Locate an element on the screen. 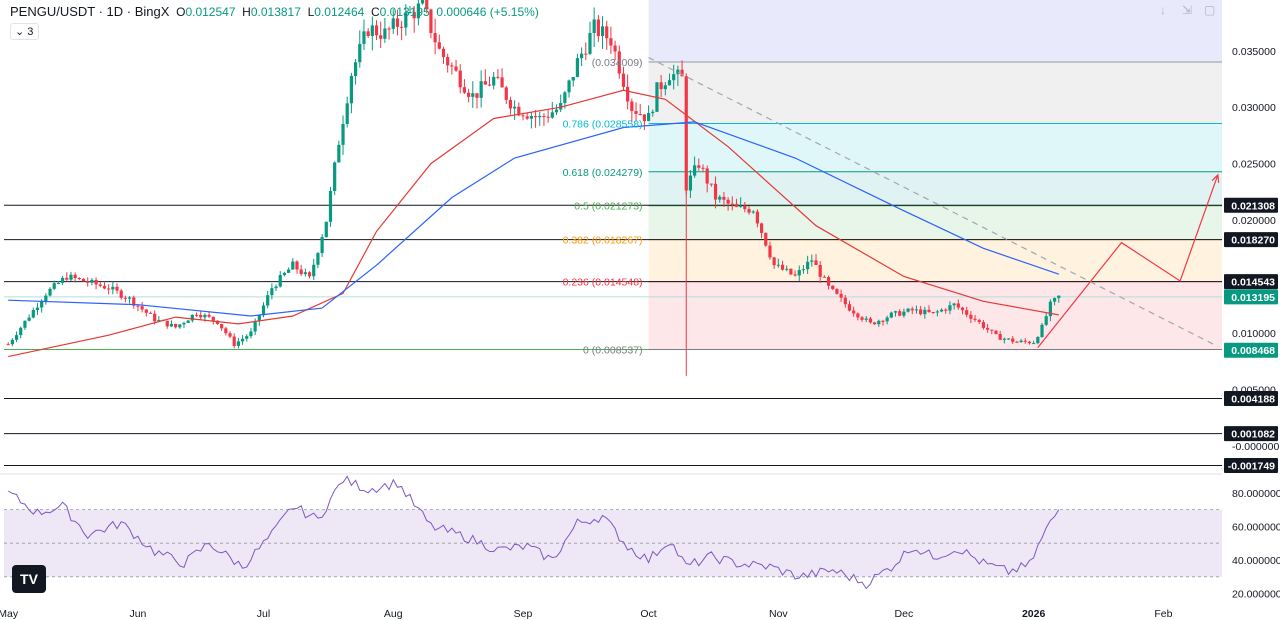 This screenshot has width=1280, height=620. symbol-title: PENGU/USDT · 1D · BingX is located at coordinates (90, 11).